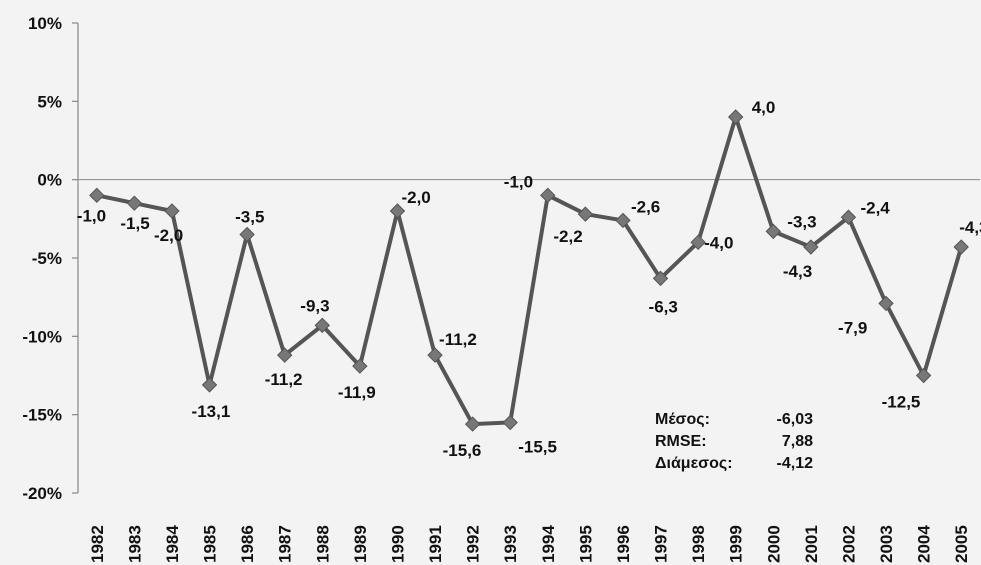 The height and width of the screenshot is (565, 981). I want to click on data-point-1996, so click(623, 220).